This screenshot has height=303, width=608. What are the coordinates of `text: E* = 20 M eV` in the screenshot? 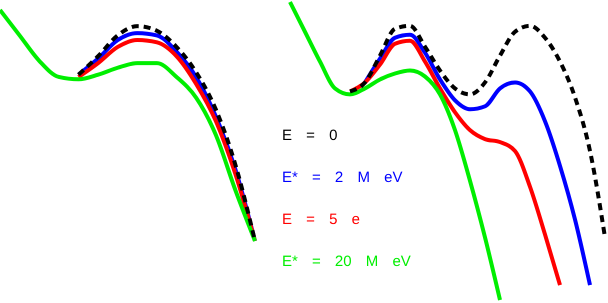 It's located at (346, 261).